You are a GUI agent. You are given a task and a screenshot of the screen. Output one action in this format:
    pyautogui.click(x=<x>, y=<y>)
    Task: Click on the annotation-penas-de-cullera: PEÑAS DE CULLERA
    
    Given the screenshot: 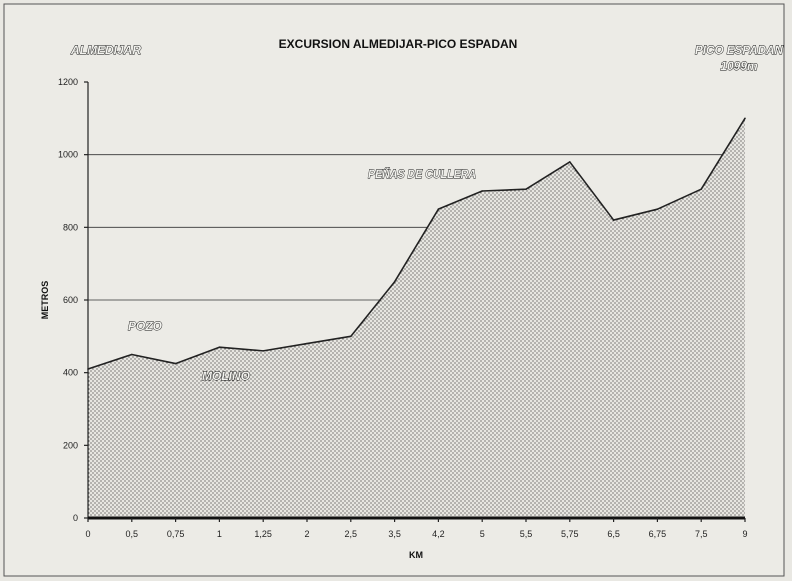 What is the action you would take?
    pyautogui.click(x=422, y=173)
    